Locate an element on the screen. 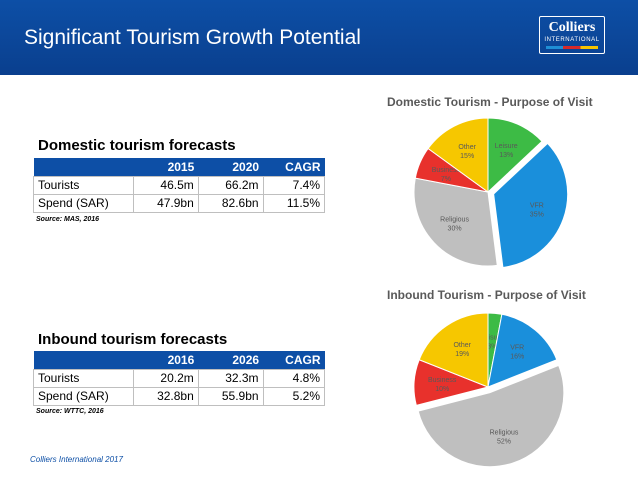 The image size is (638, 479). colliers-logo: Colliers INTERNATIONAL is located at coordinates (572, 35).